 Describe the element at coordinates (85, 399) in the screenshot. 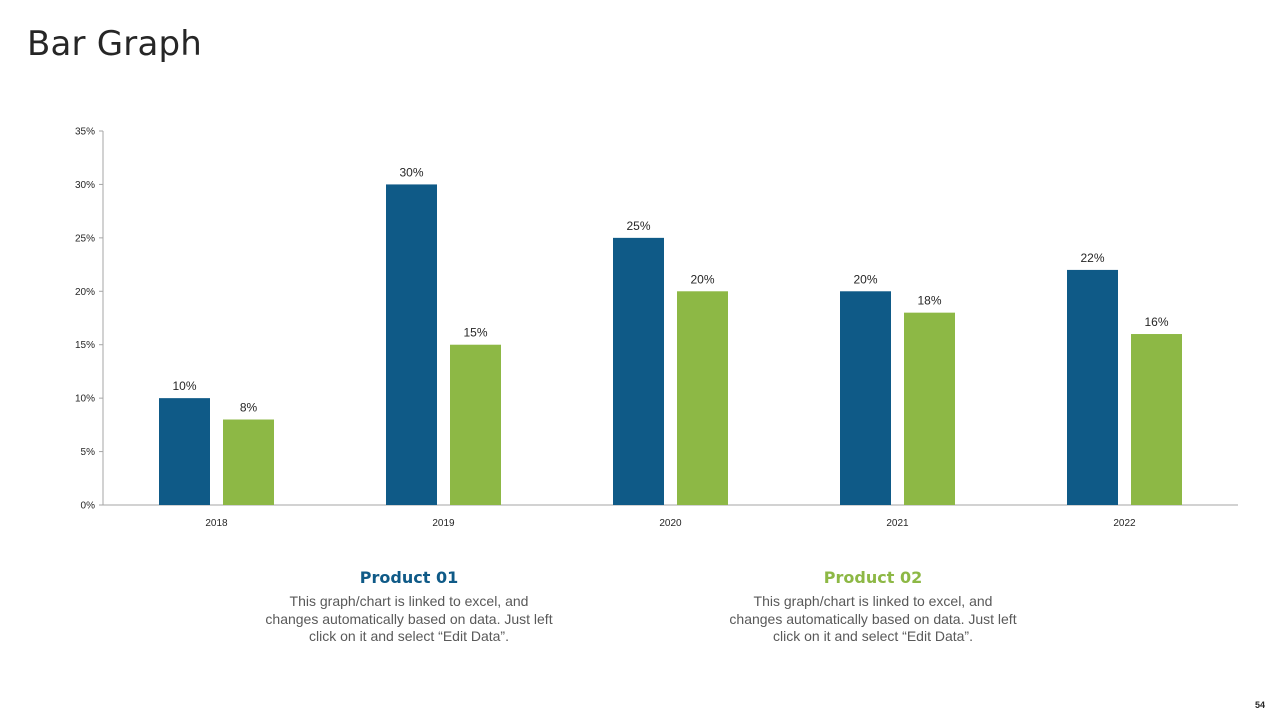

I see `y-tick-label: 10%` at that location.